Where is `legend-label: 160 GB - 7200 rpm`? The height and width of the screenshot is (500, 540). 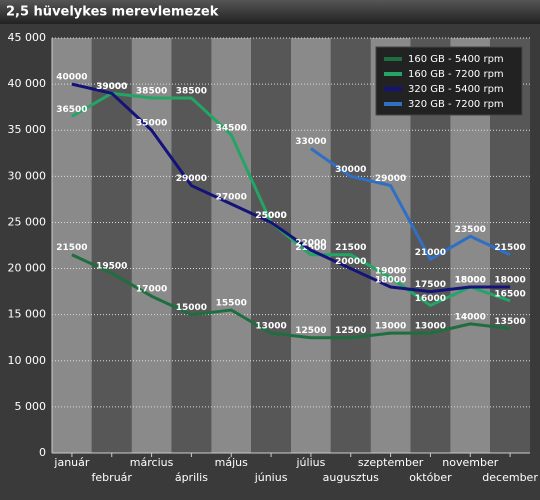
legend-label: 160 GB - 7200 rpm is located at coordinates (456, 74).